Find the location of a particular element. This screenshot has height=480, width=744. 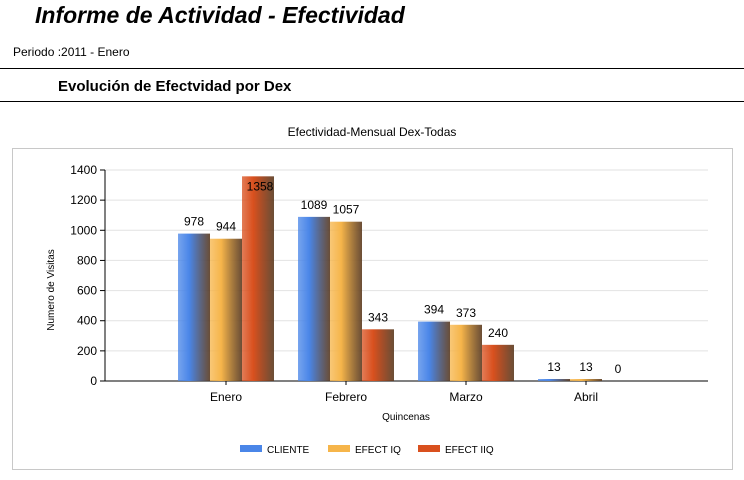

data-label: 1089 is located at coordinates (314, 205).